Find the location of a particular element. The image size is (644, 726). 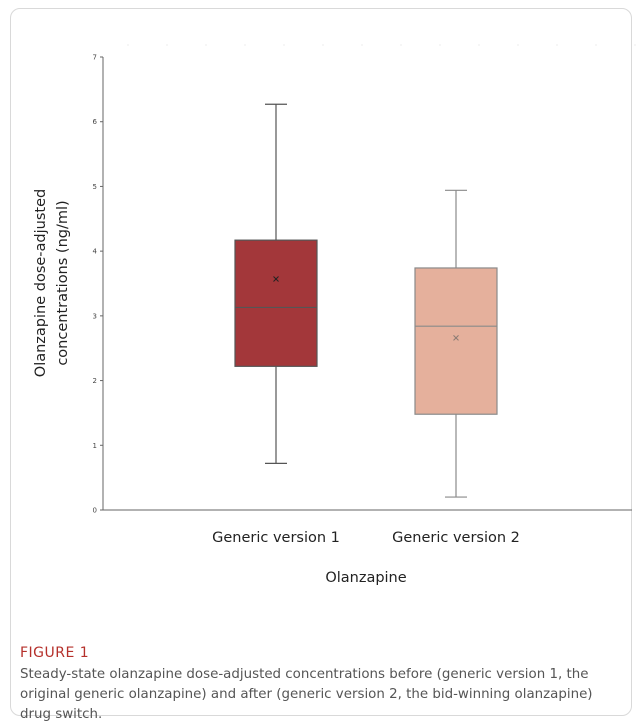

y-tick-label: 5 is located at coordinates (95, 187).